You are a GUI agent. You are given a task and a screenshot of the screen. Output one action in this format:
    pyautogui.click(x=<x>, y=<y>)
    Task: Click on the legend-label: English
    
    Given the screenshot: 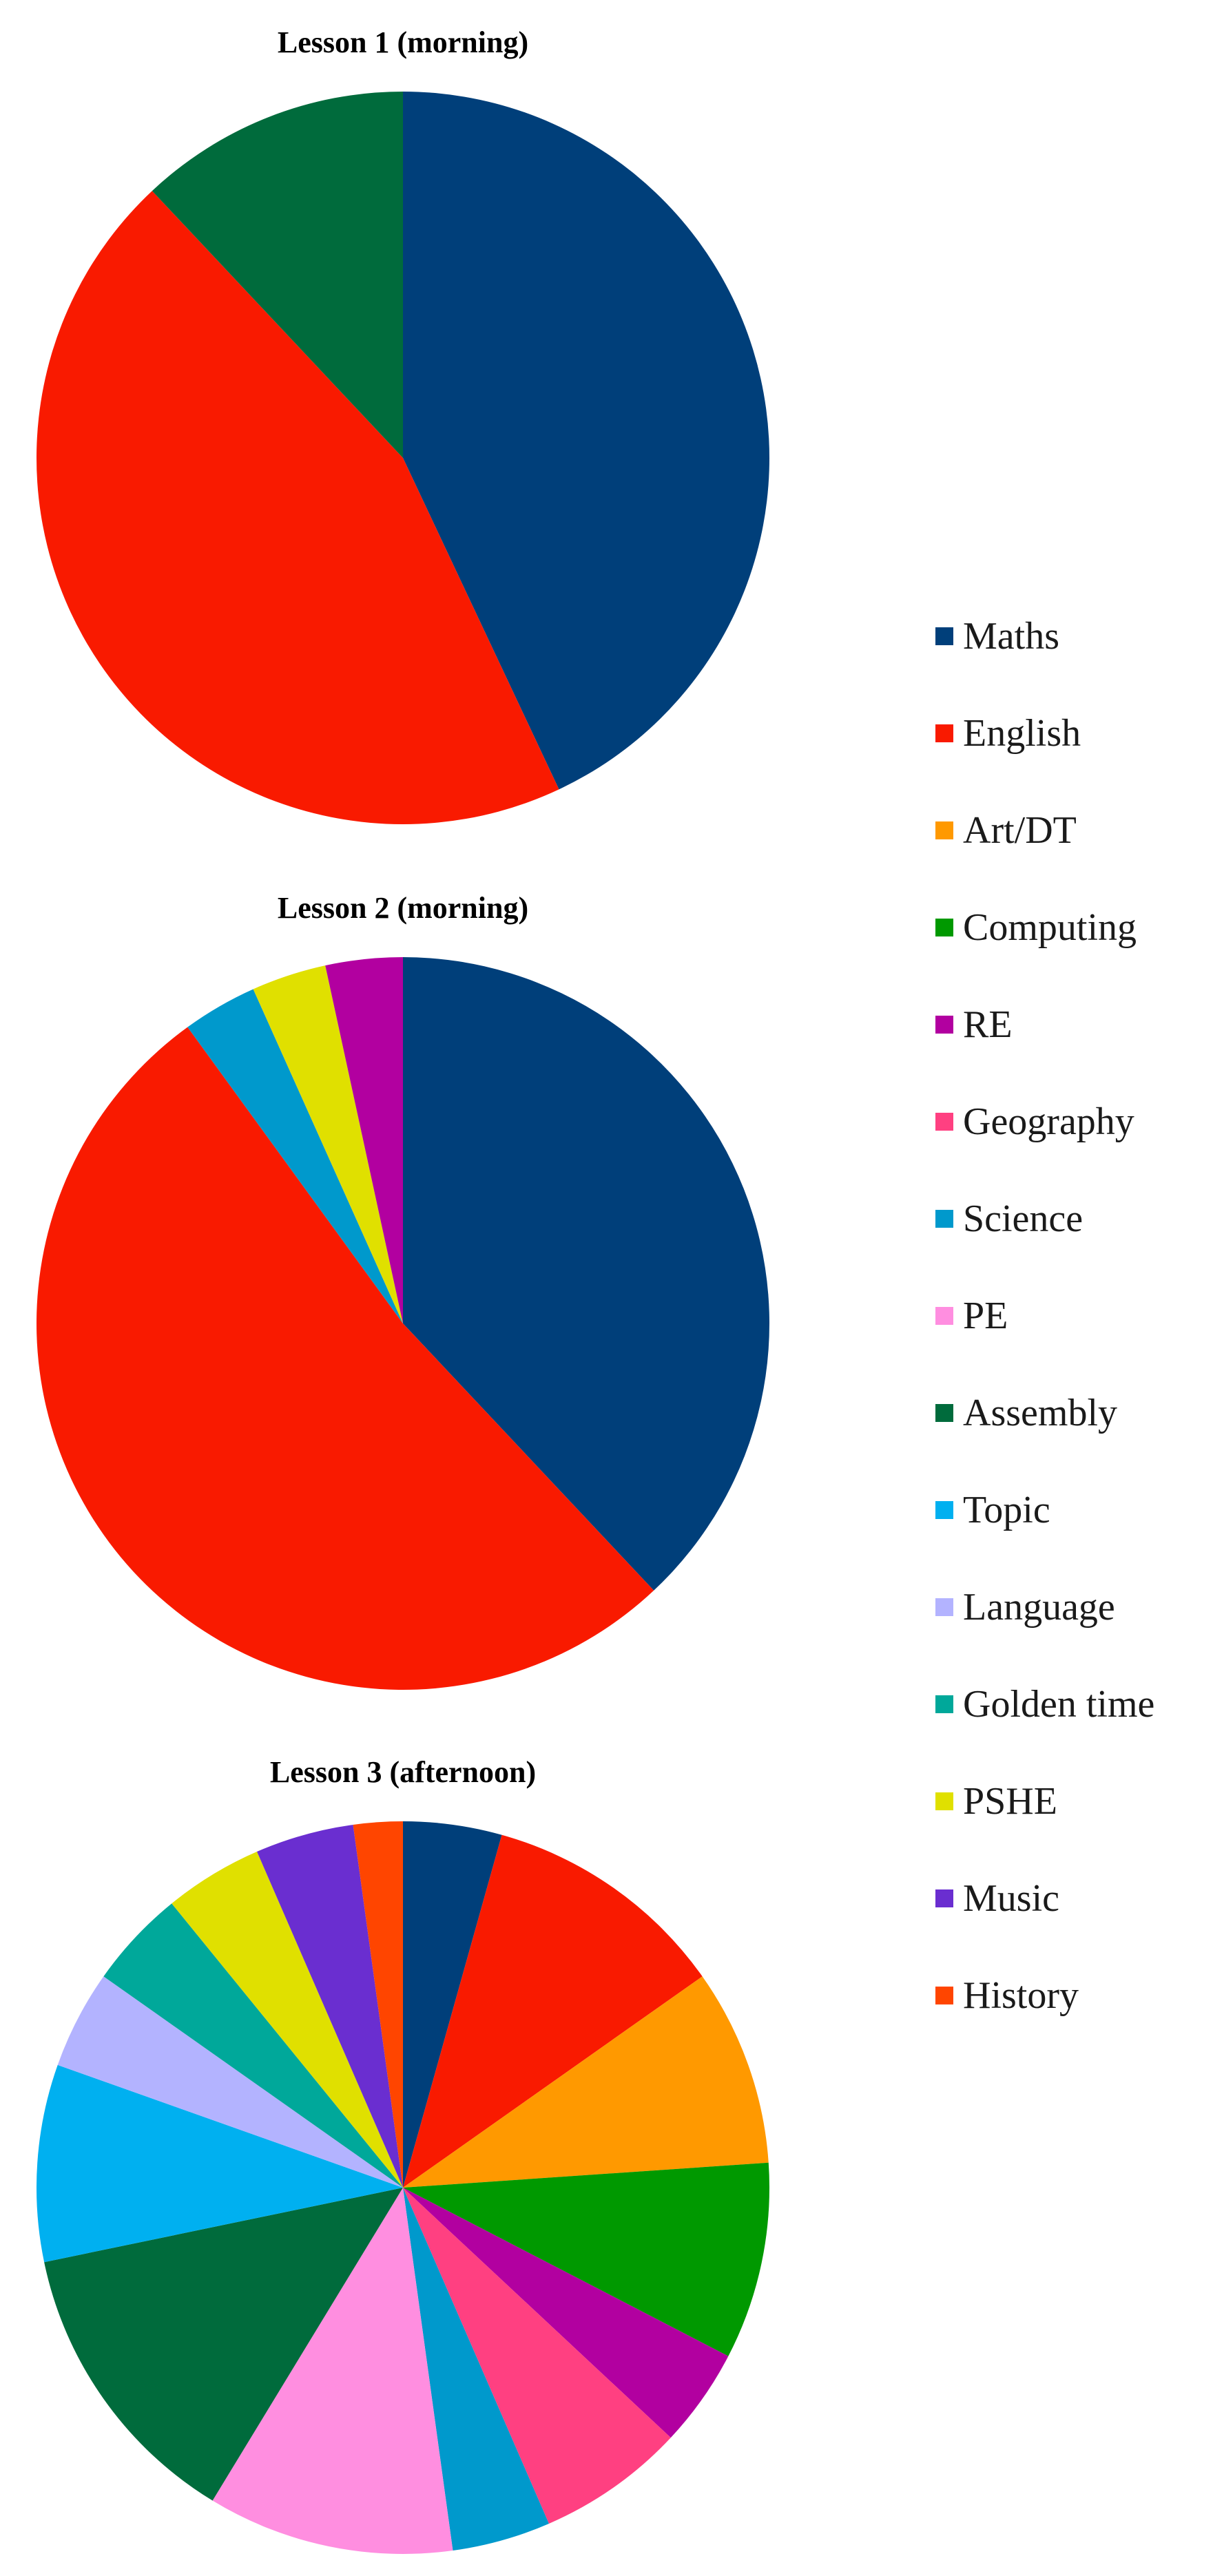 What is the action you would take?
    pyautogui.click(x=1022, y=733)
    